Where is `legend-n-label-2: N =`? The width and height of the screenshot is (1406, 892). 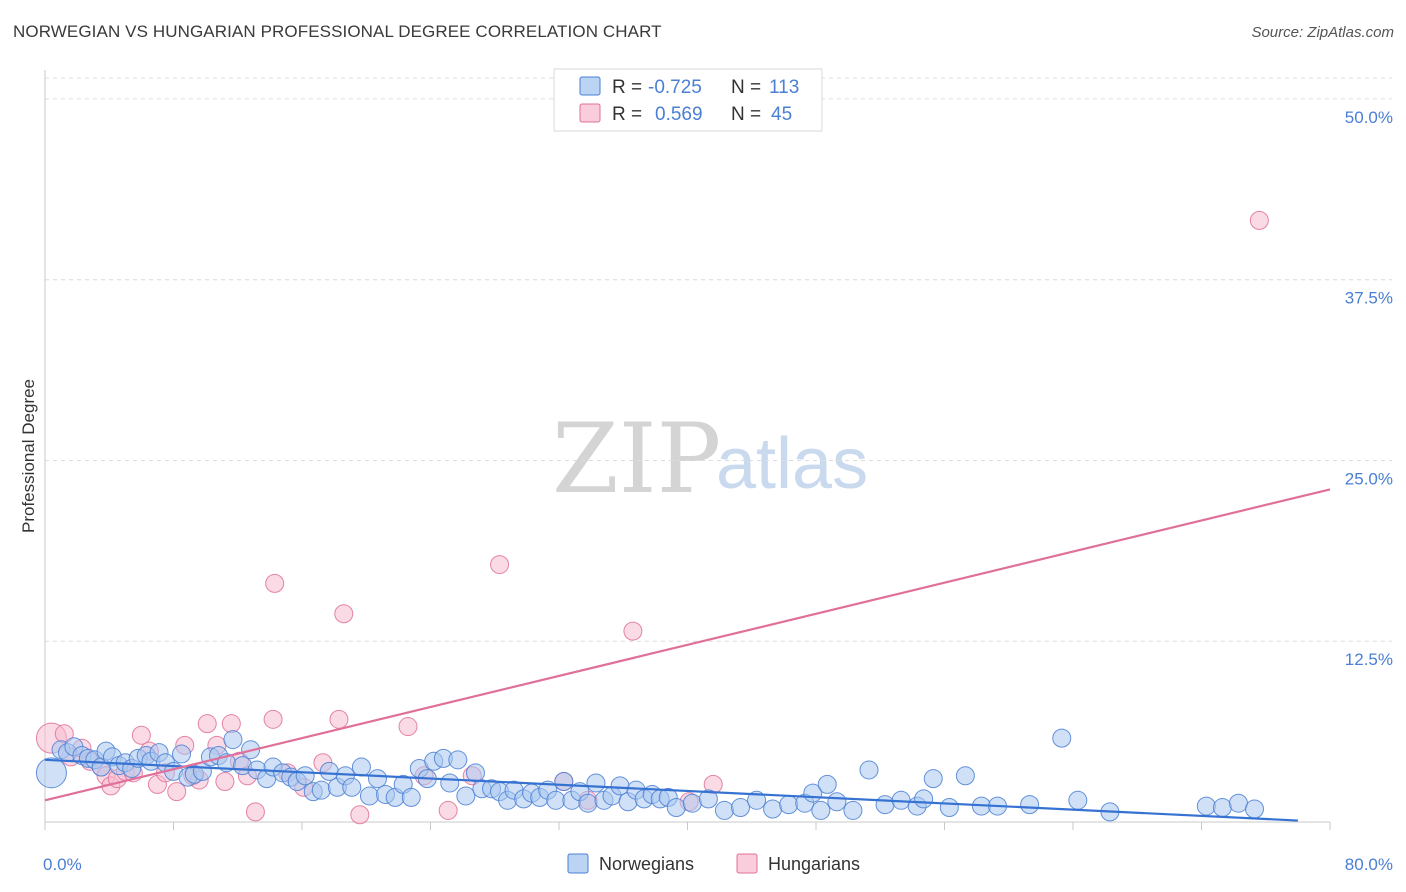 legend-n-label-2: N = is located at coordinates (746, 114).